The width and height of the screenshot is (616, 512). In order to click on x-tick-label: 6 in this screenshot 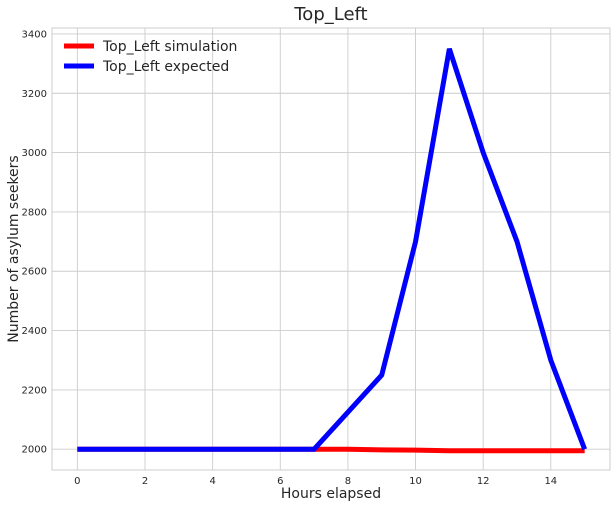, I will do `click(280, 481)`.